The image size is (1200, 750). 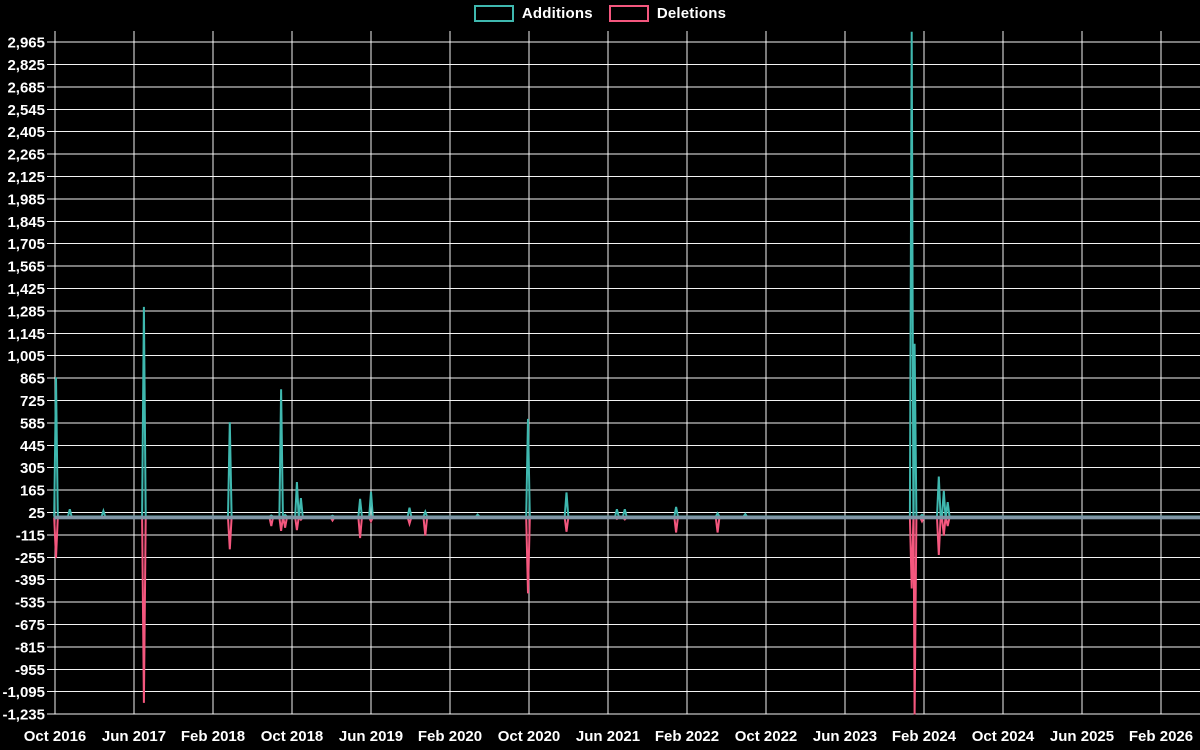 What do you see at coordinates (30, 535) in the screenshot?
I see `svg-text: -115` at bounding box center [30, 535].